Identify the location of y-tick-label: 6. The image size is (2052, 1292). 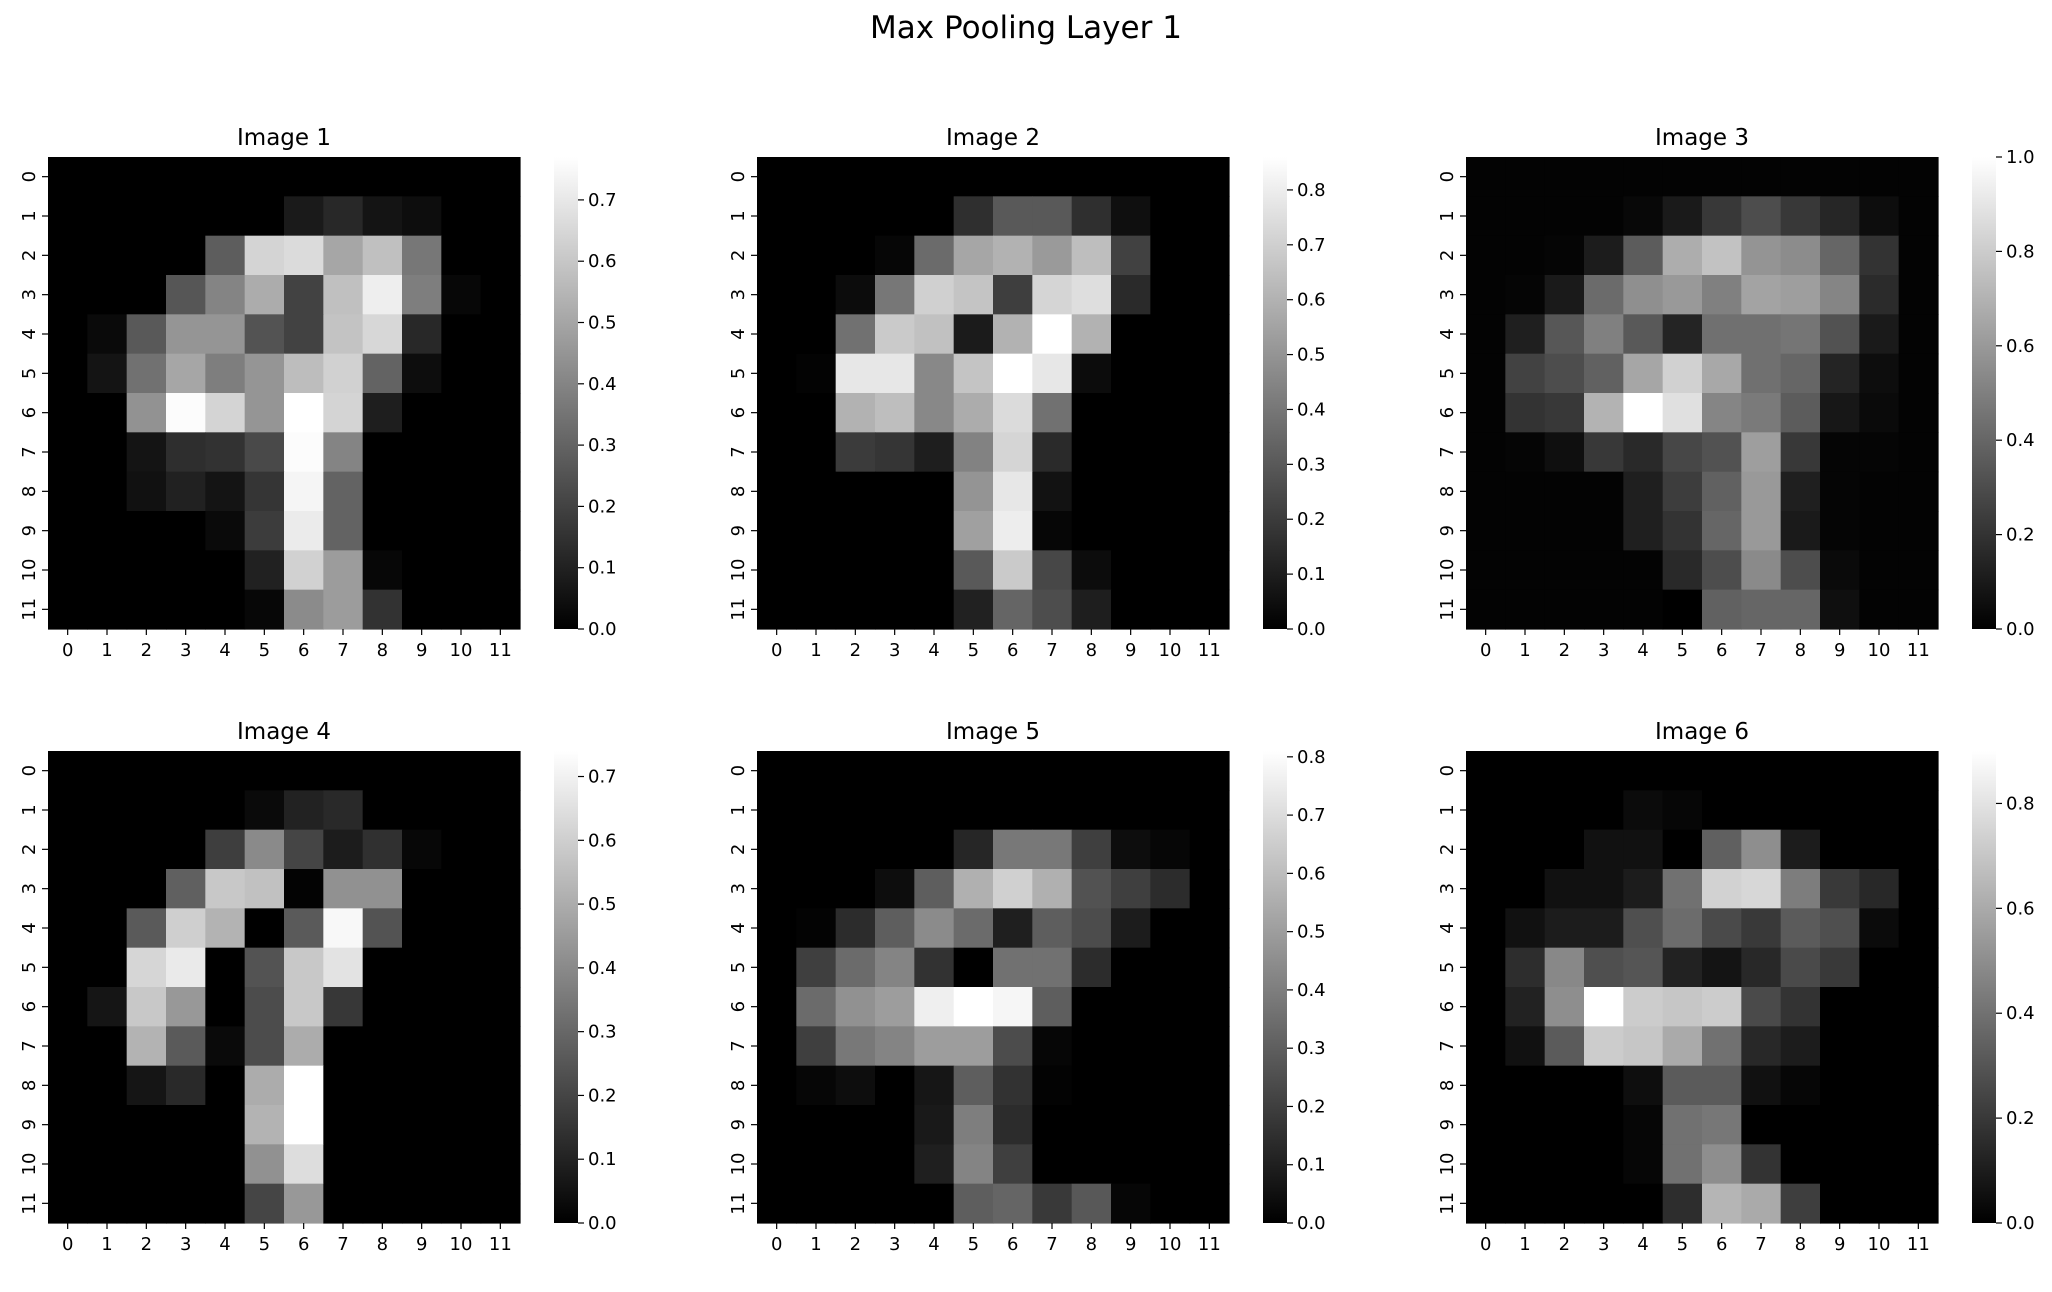
(29, 412).